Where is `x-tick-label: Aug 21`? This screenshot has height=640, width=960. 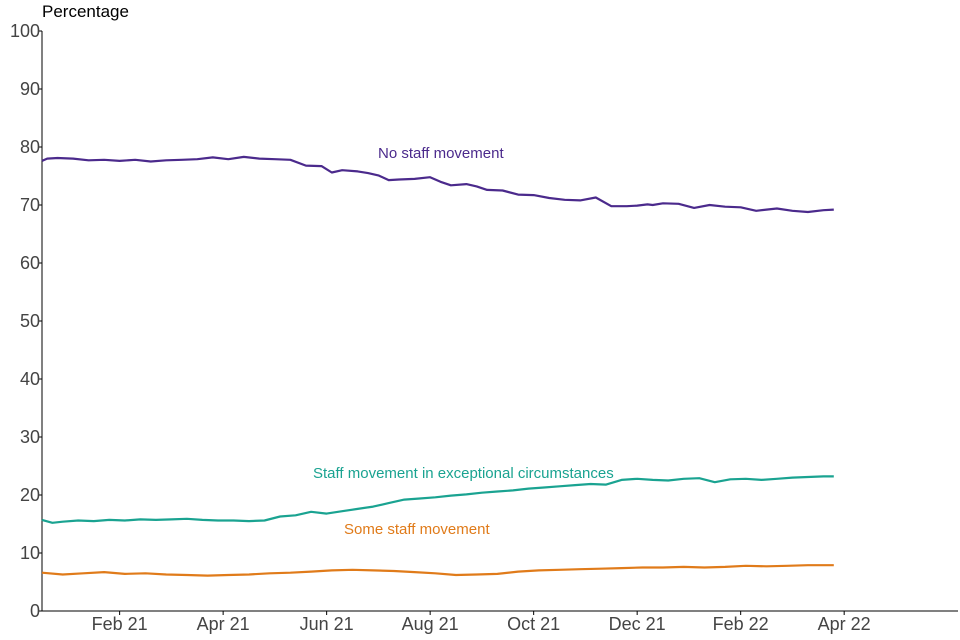 x-tick-label: Aug 21 is located at coordinates (430, 624).